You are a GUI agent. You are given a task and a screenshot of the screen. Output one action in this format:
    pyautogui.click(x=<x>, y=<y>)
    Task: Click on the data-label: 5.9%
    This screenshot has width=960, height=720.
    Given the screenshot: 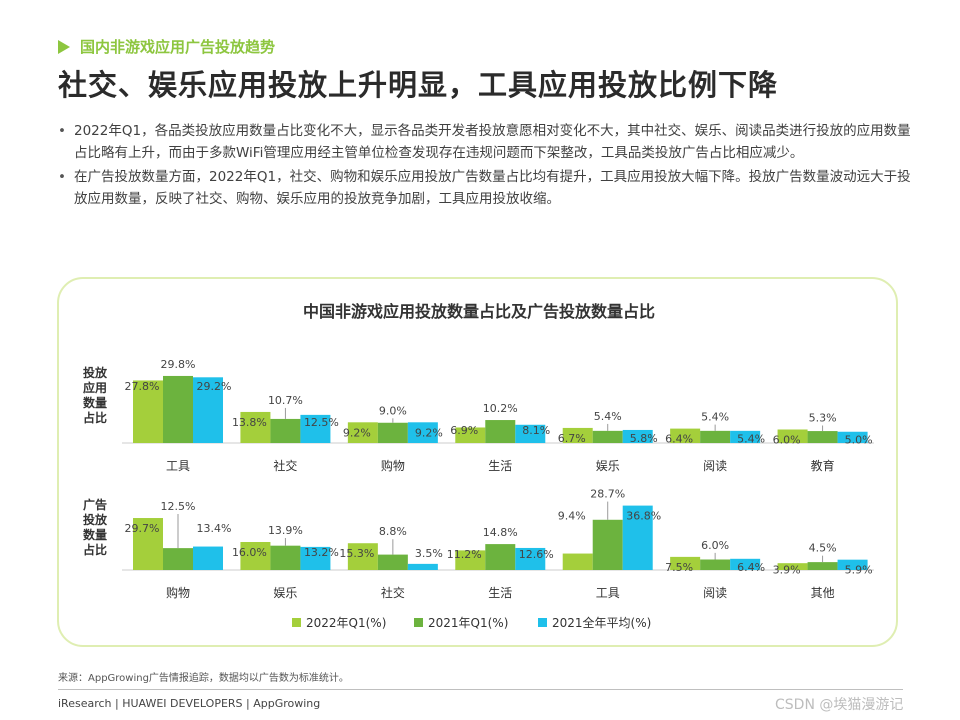 What is the action you would take?
    pyautogui.click(x=859, y=570)
    